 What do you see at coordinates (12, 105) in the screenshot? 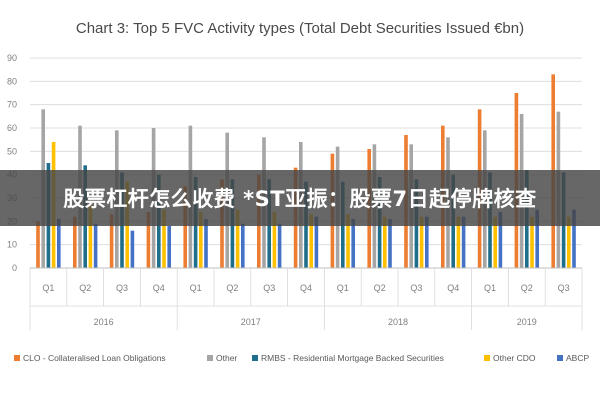
I see `y-tick-label: 70` at bounding box center [12, 105].